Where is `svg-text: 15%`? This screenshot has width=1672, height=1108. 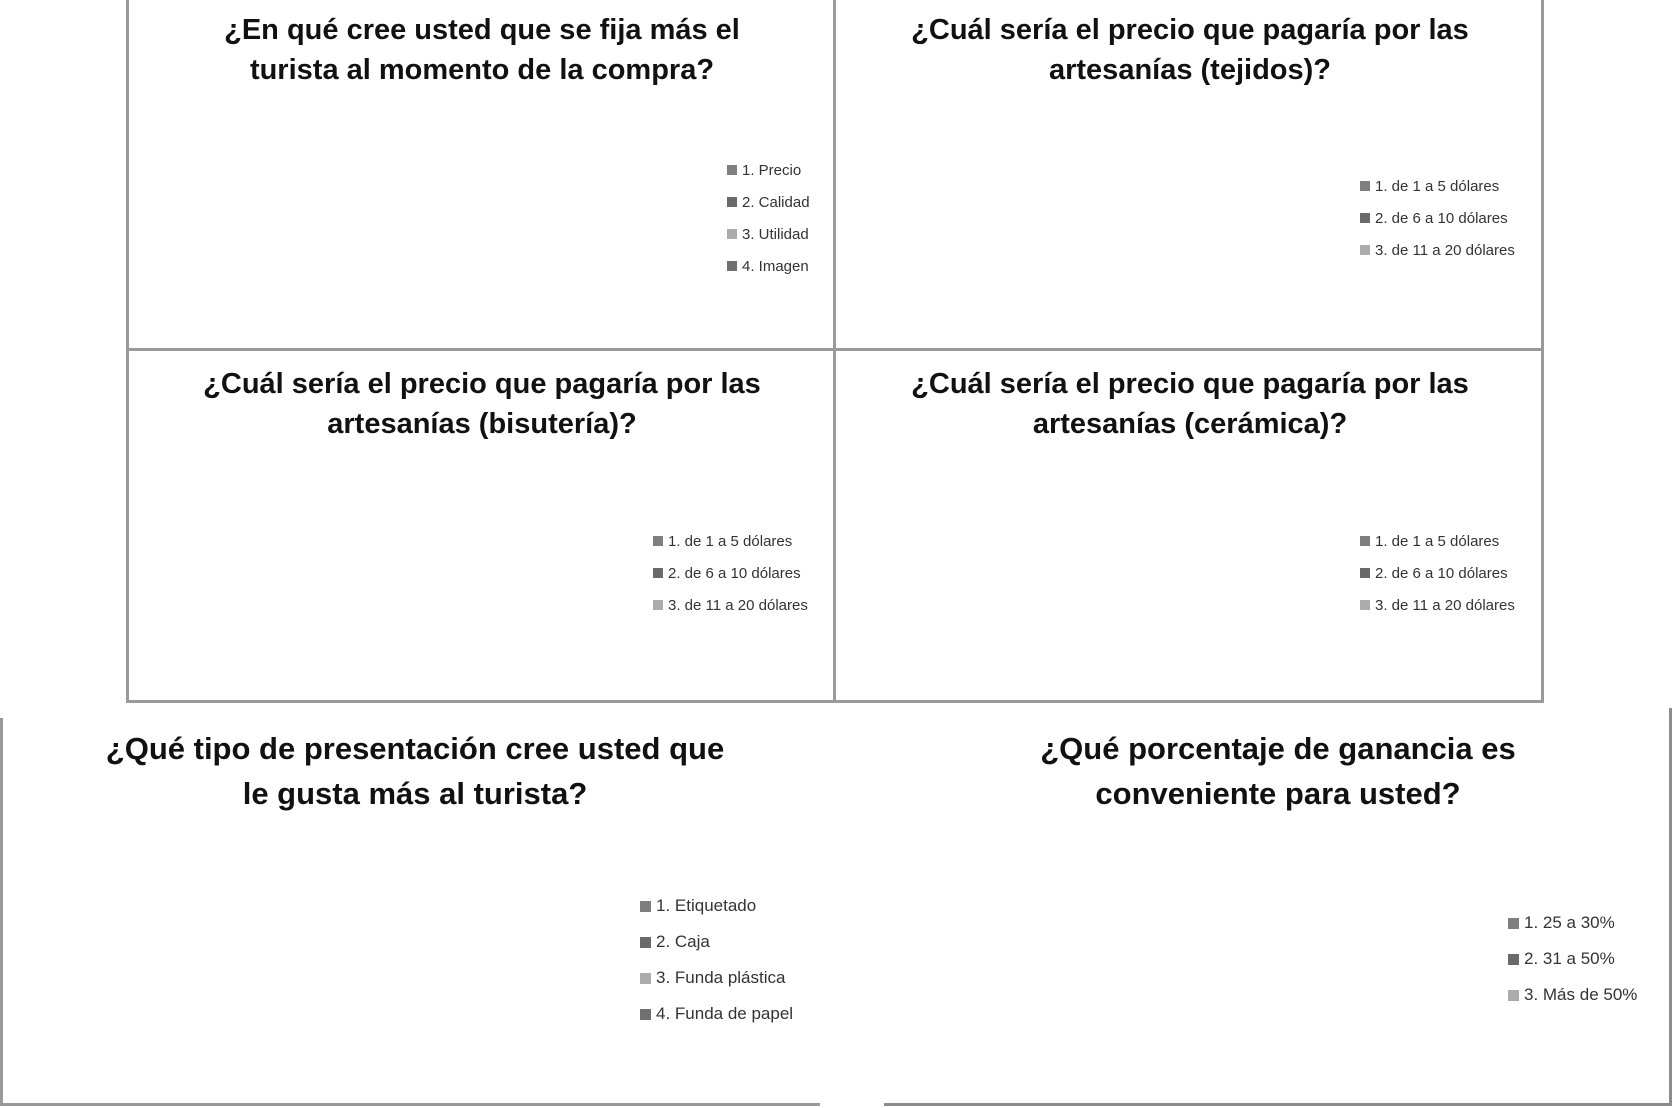 svg-text: 15% is located at coordinates (462, 145).